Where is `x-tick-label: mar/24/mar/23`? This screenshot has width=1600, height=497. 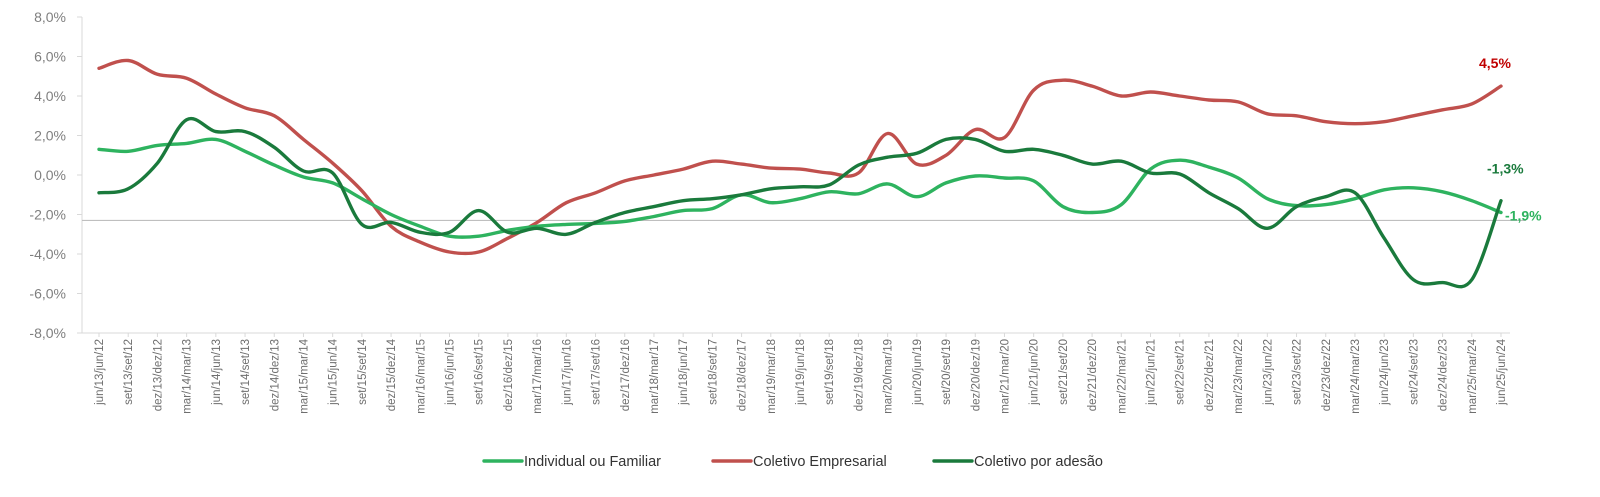
x-tick-label: mar/24/mar/23 is located at coordinates (1356, 376).